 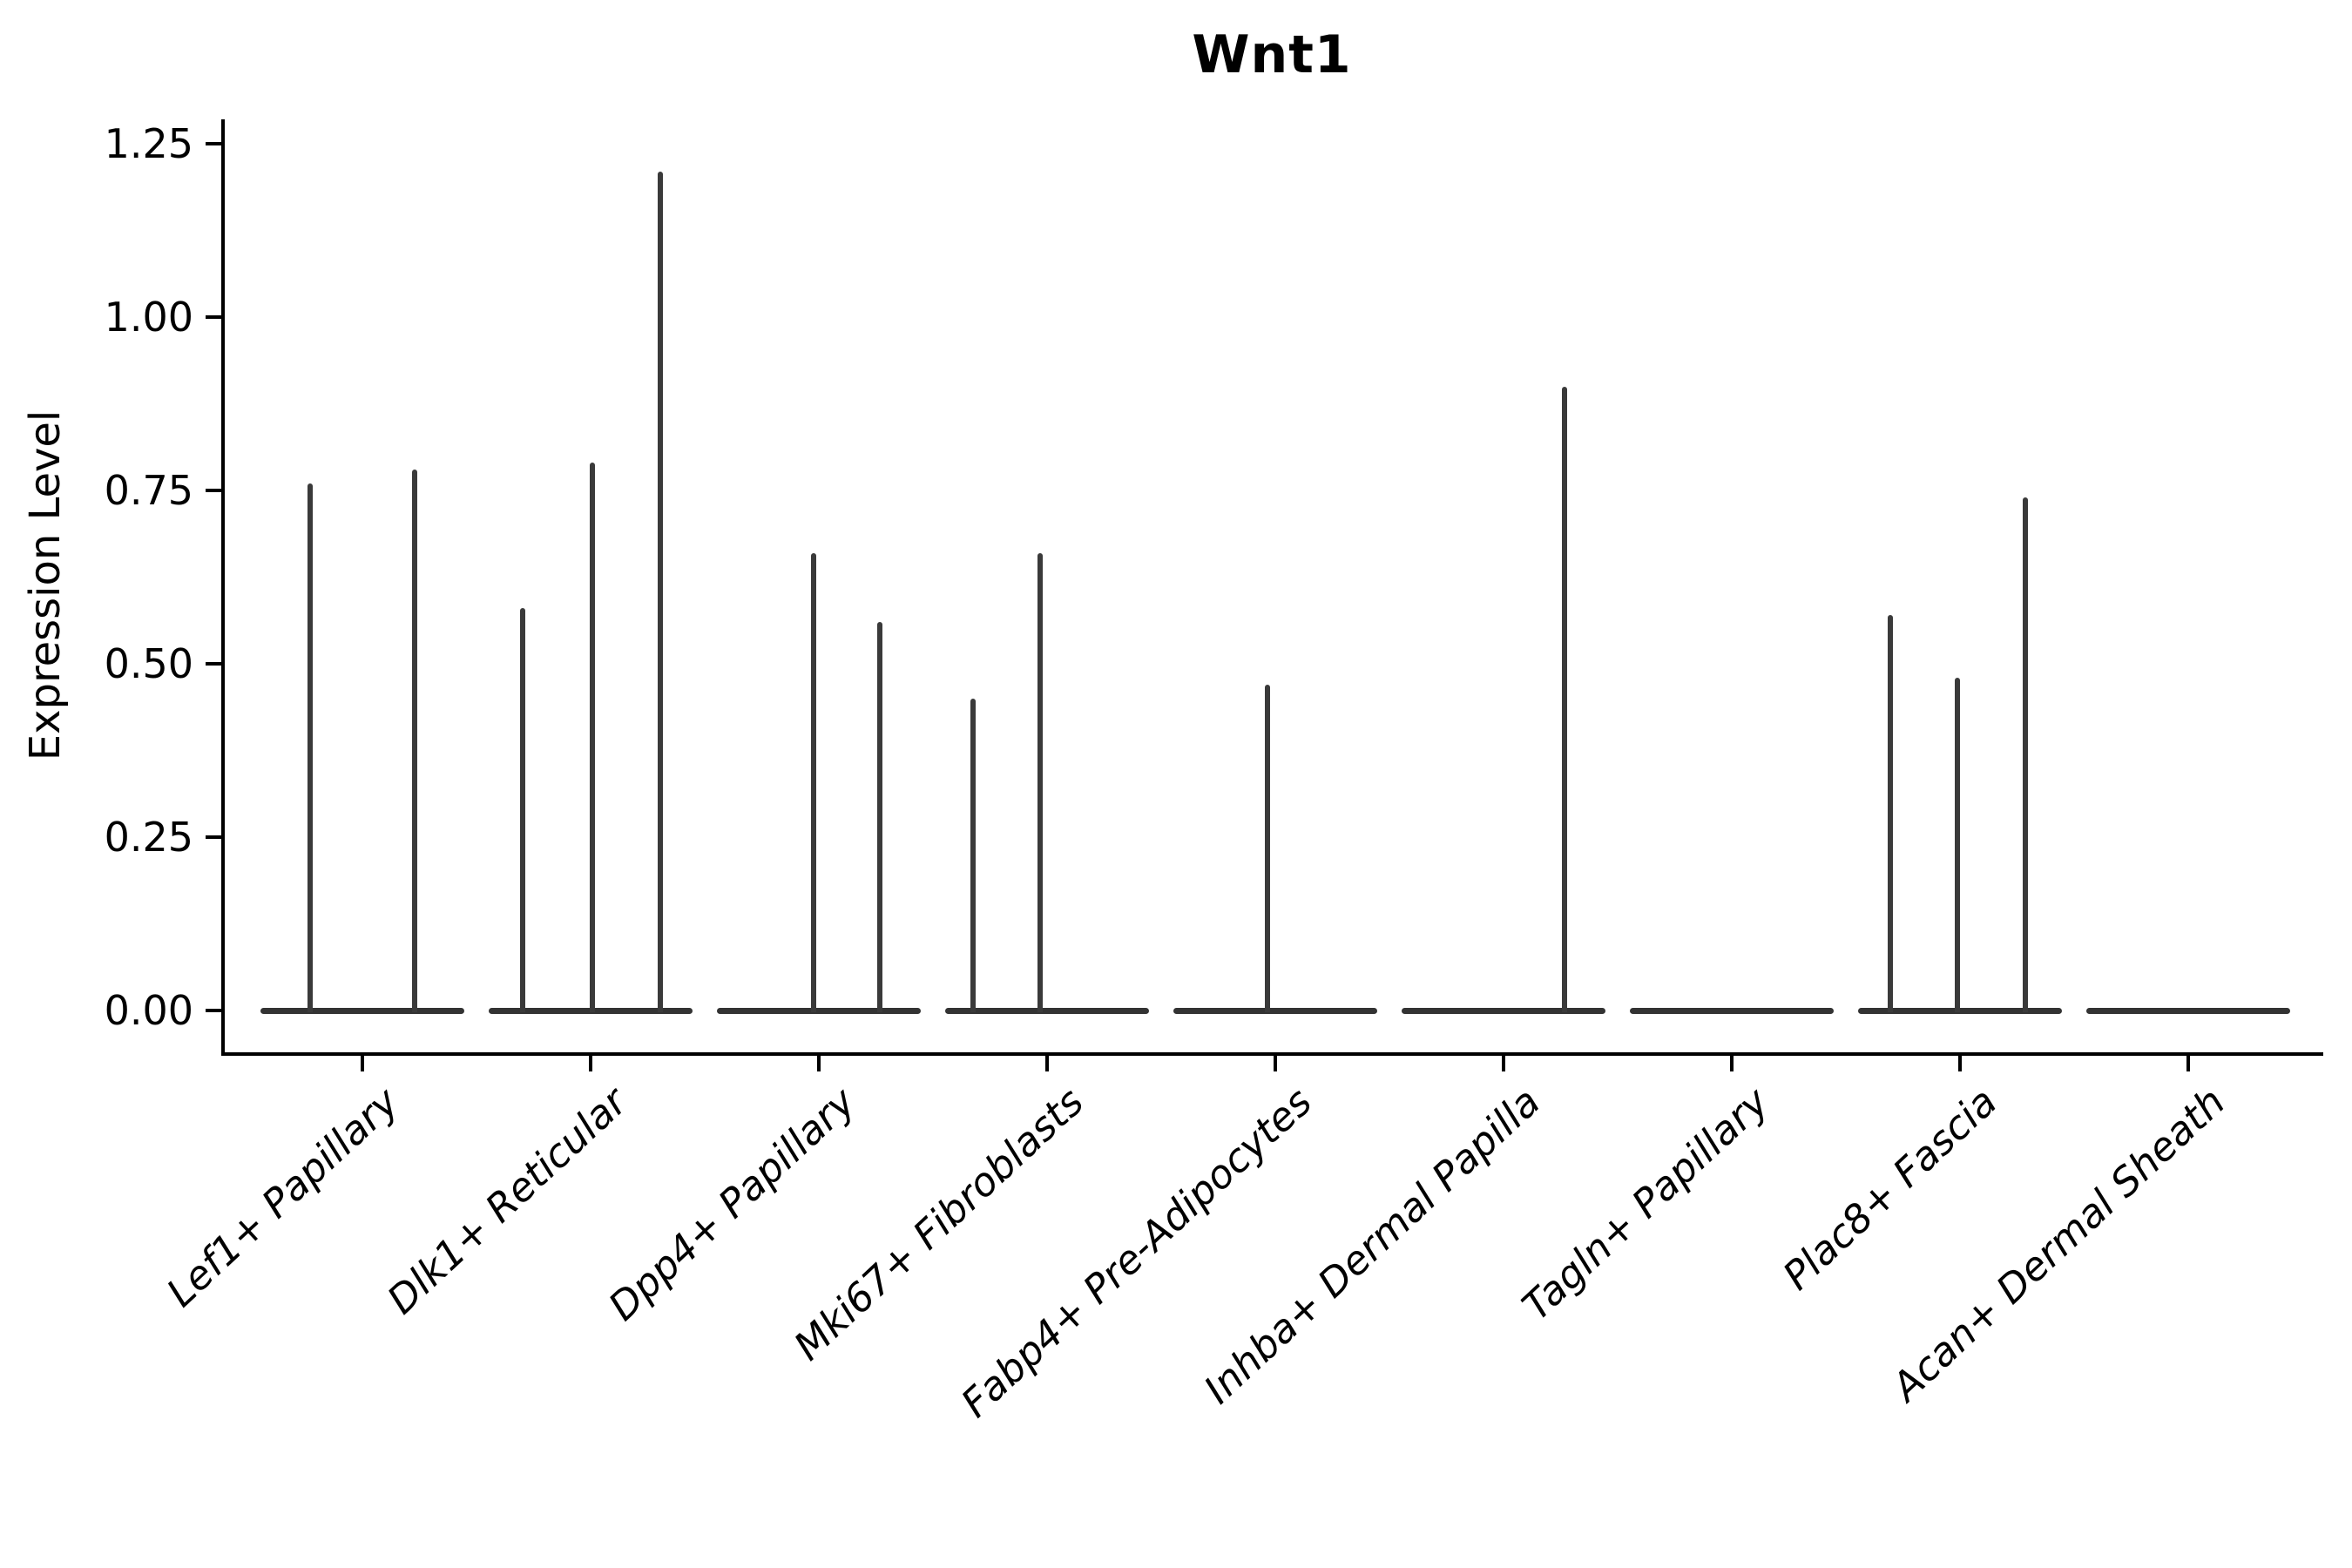 I want to click on y-tick-label: 1.00, so click(x=148, y=317).